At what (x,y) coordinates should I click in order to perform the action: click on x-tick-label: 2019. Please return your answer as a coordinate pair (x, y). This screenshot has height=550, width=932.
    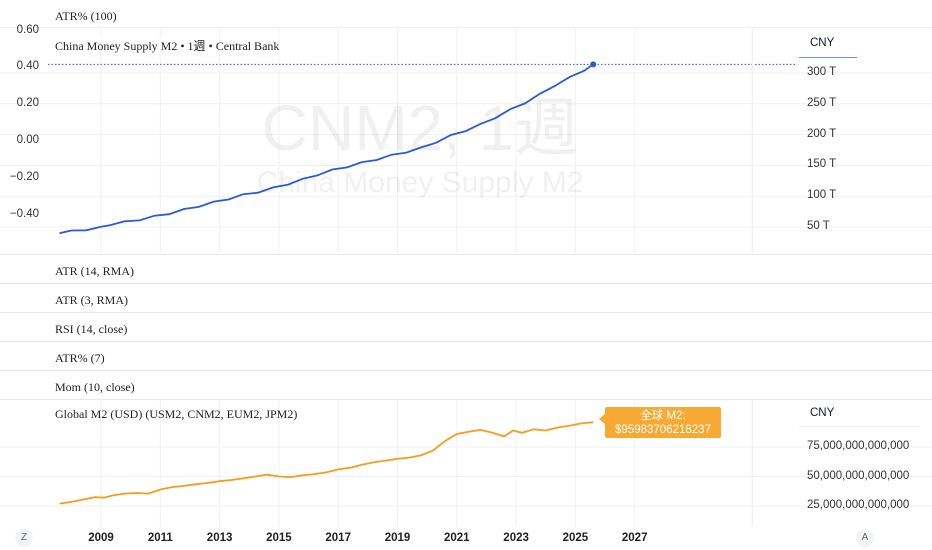
    Looking at the image, I should click on (397, 538).